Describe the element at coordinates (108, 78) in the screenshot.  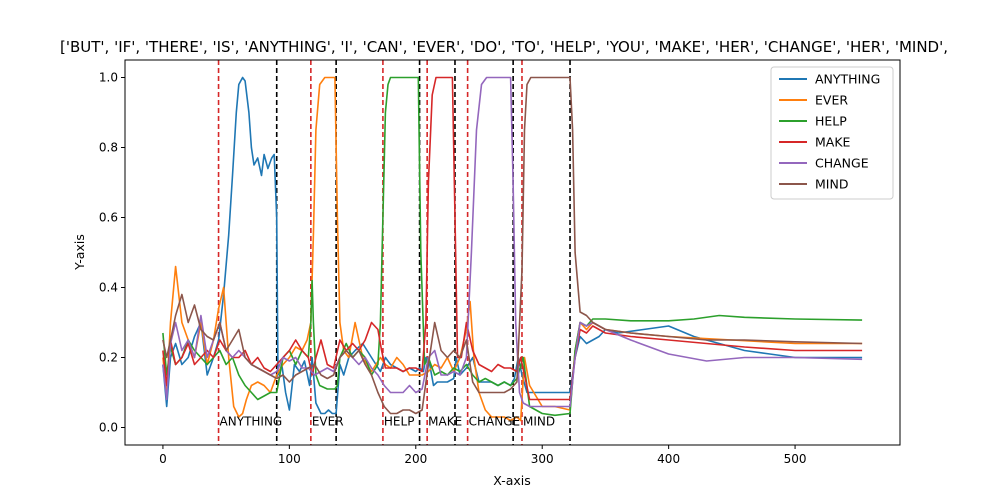
I see `y-tick-label: 1.0` at that location.